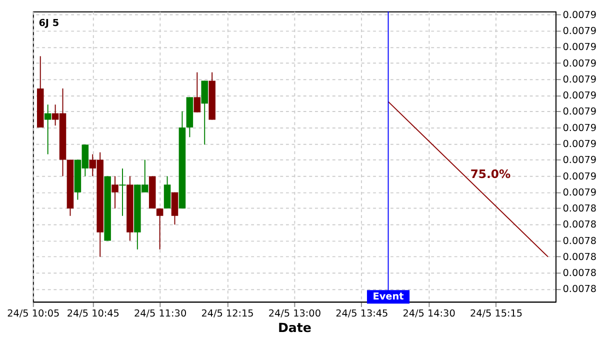 This screenshot has height=340, width=600. What do you see at coordinates (160, 314) in the screenshot?
I see `x-tick-label: 24/5 11:30` at bounding box center [160, 314].